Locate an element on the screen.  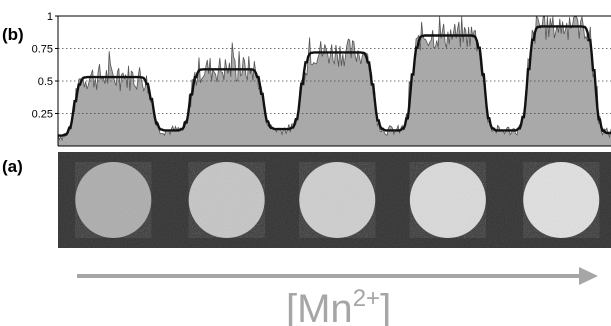
concentration-arrow is located at coordinates (337, 276).